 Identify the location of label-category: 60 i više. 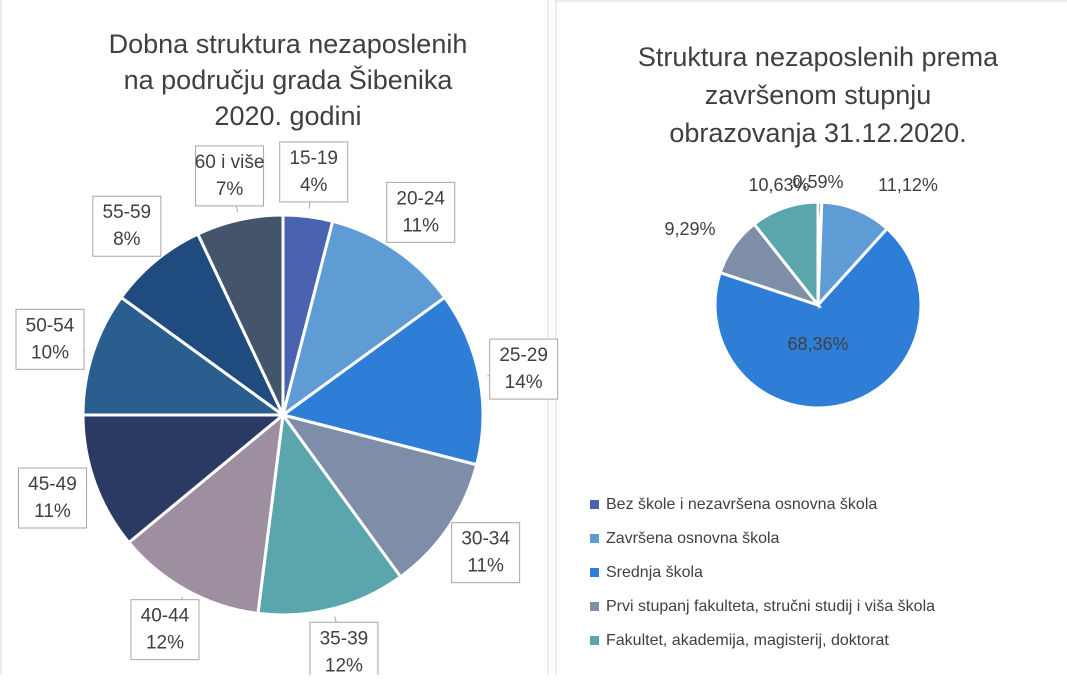
(230, 162).